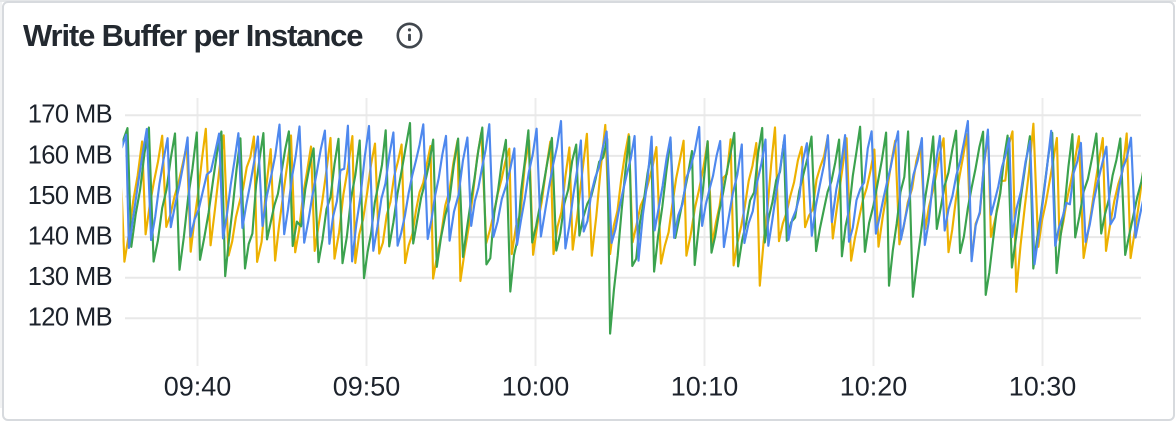 This screenshot has width=1176, height=421. What do you see at coordinates (1043, 386) in the screenshot?
I see `svg-text: 10:30` at bounding box center [1043, 386].